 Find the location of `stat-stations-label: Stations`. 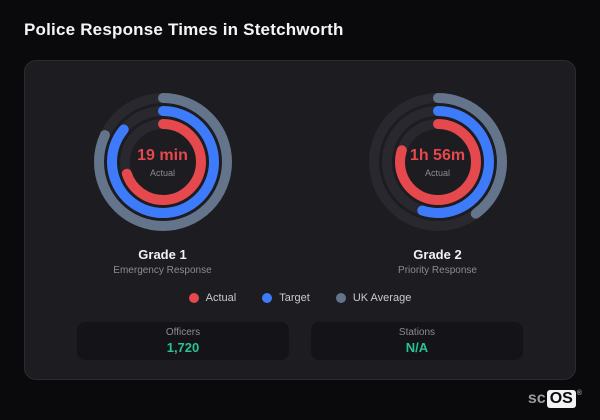

stat-stations-label: Stations is located at coordinates (417, 332).